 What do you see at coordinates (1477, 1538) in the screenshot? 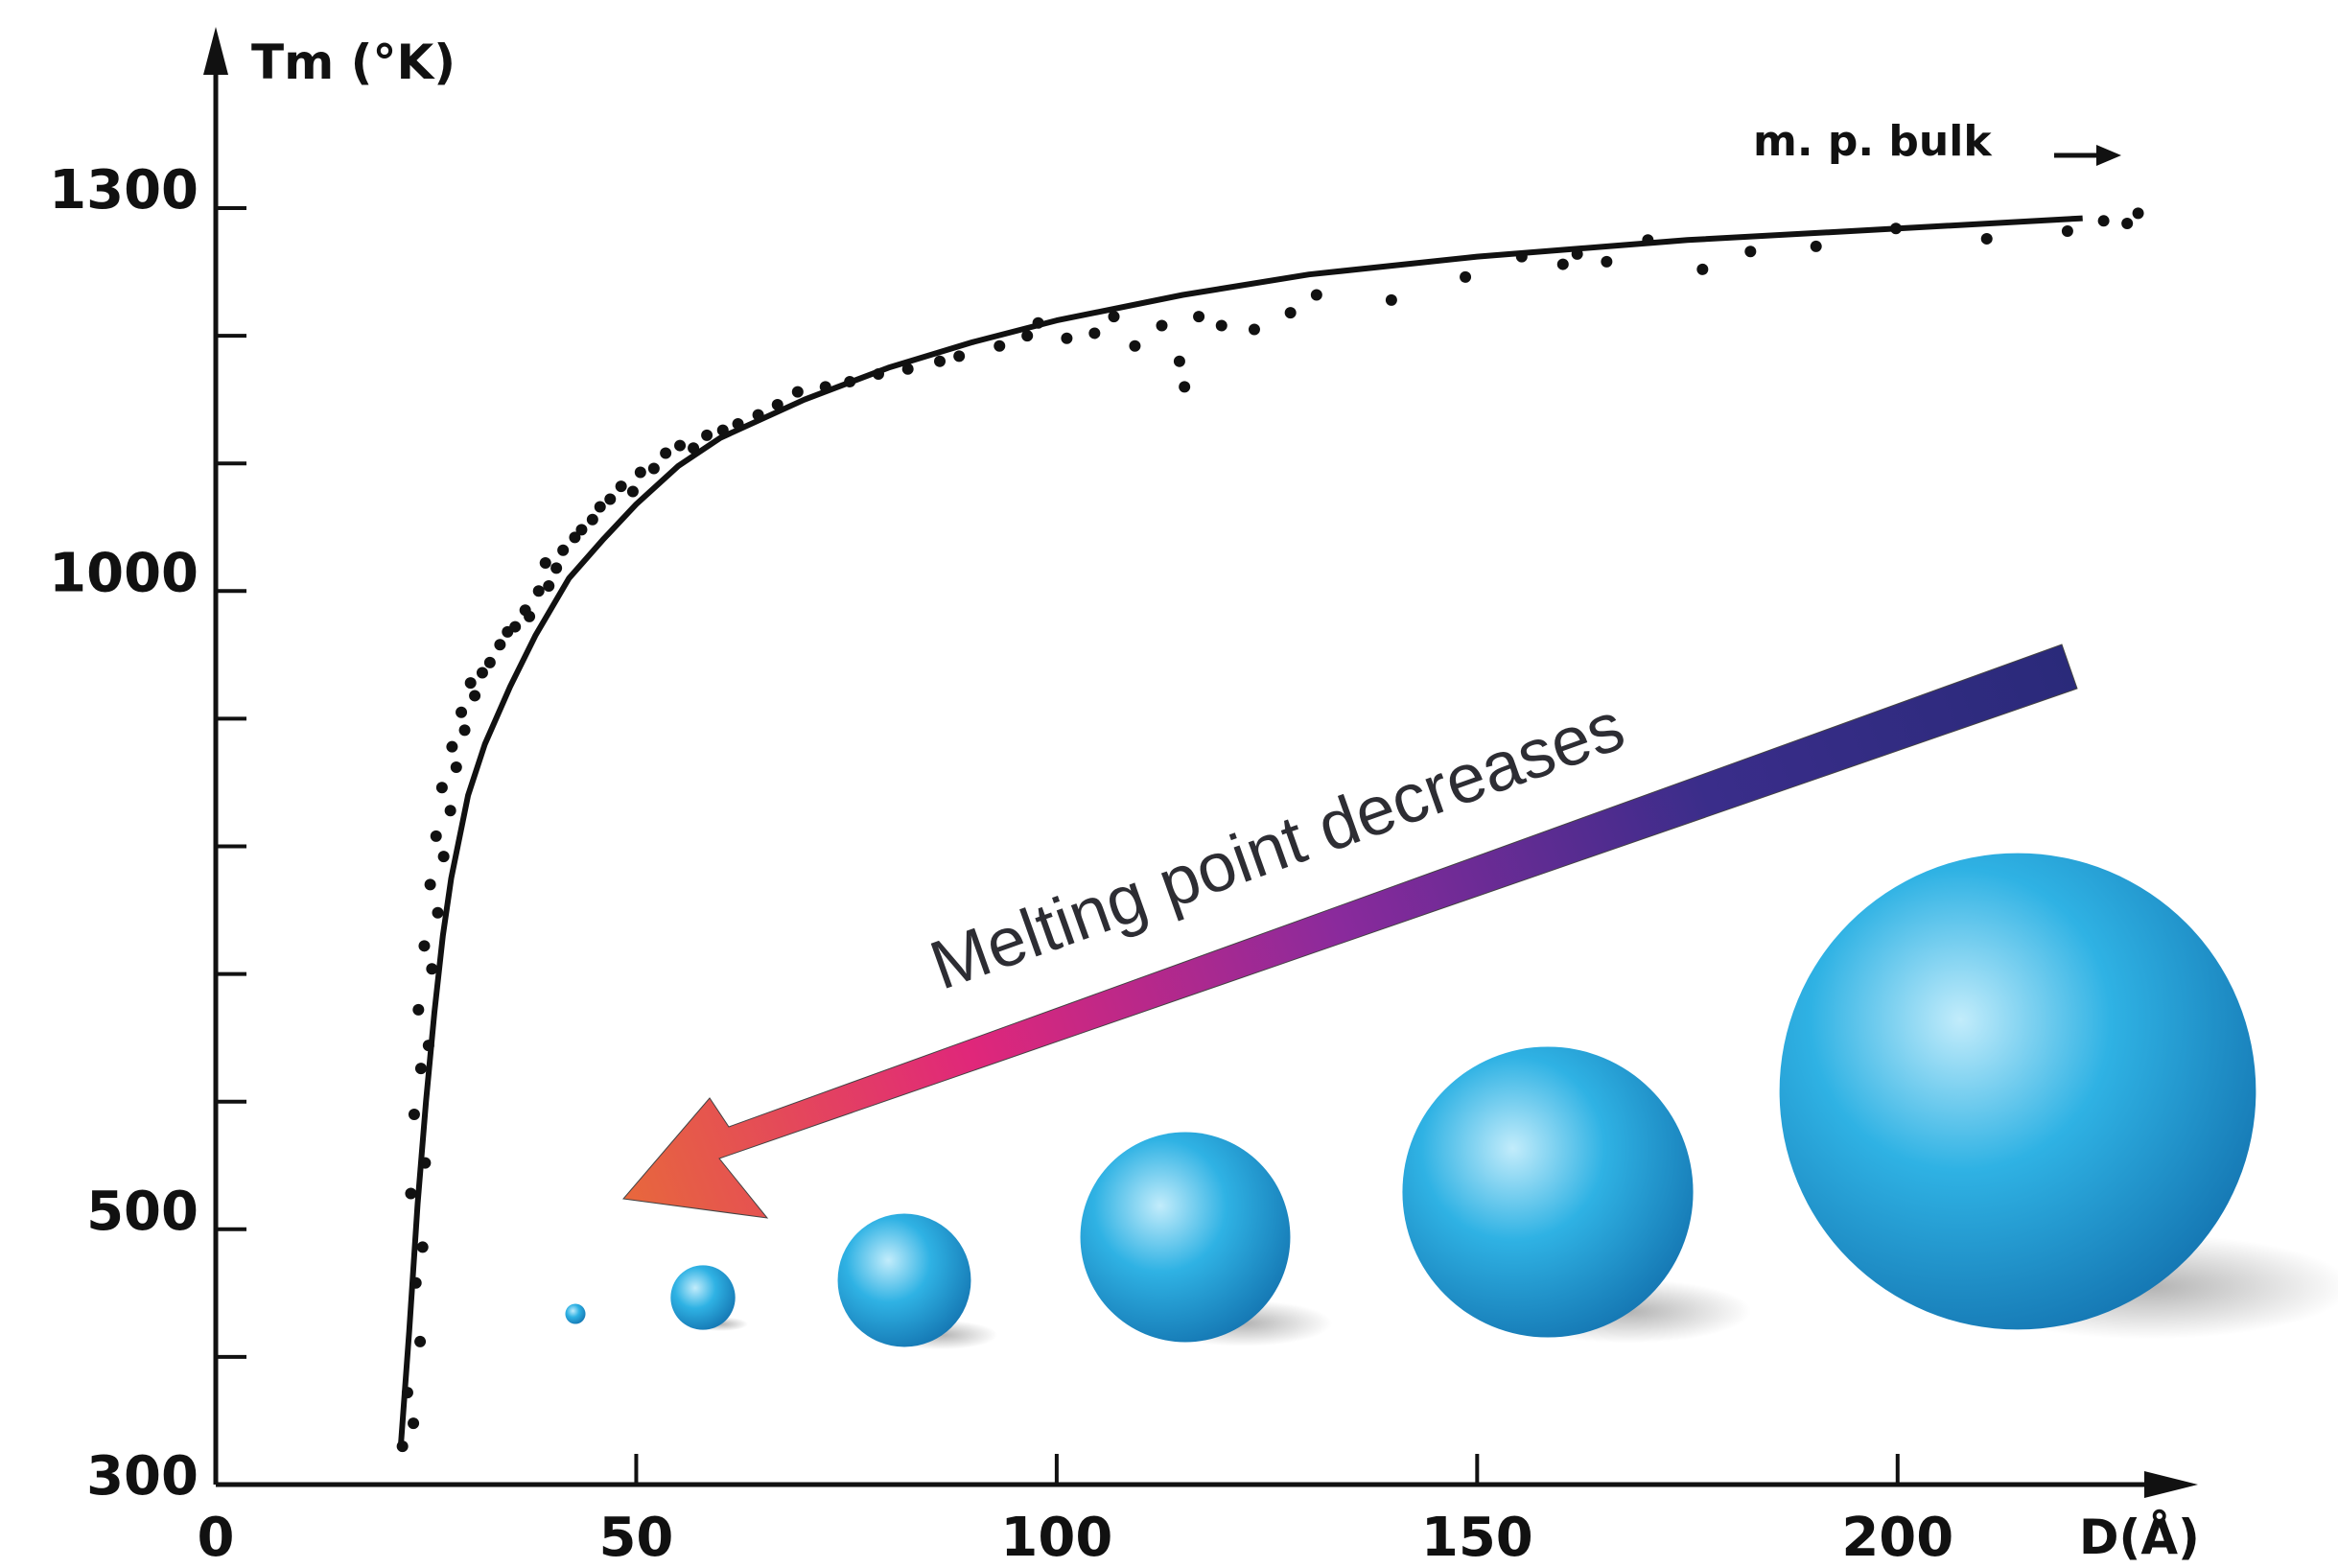
I see `x-tick-label: 150` at bounding box center [1477, 1538].